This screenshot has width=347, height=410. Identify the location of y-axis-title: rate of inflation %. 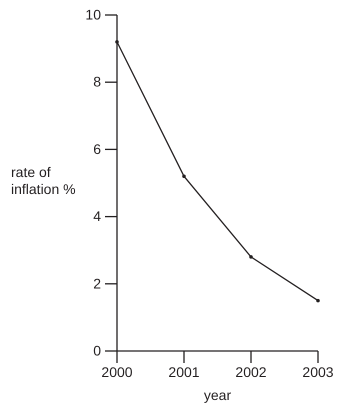
(43, 180).